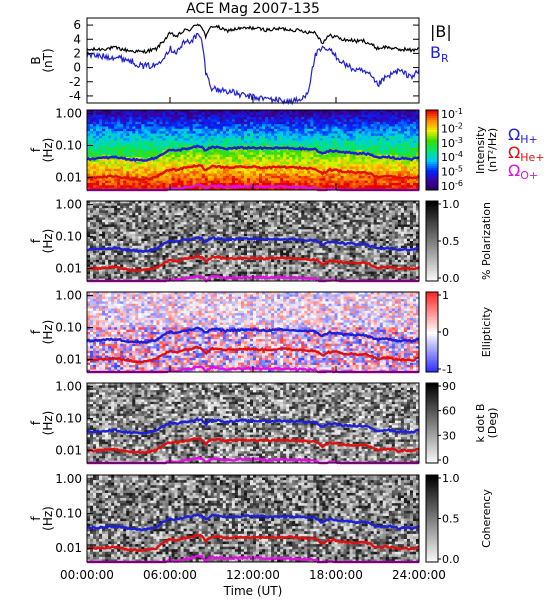 Image resolution: width=550 pixels, height=600 pixels. I want to click on legend-o-plus: ΩO+, so click(523, 171).